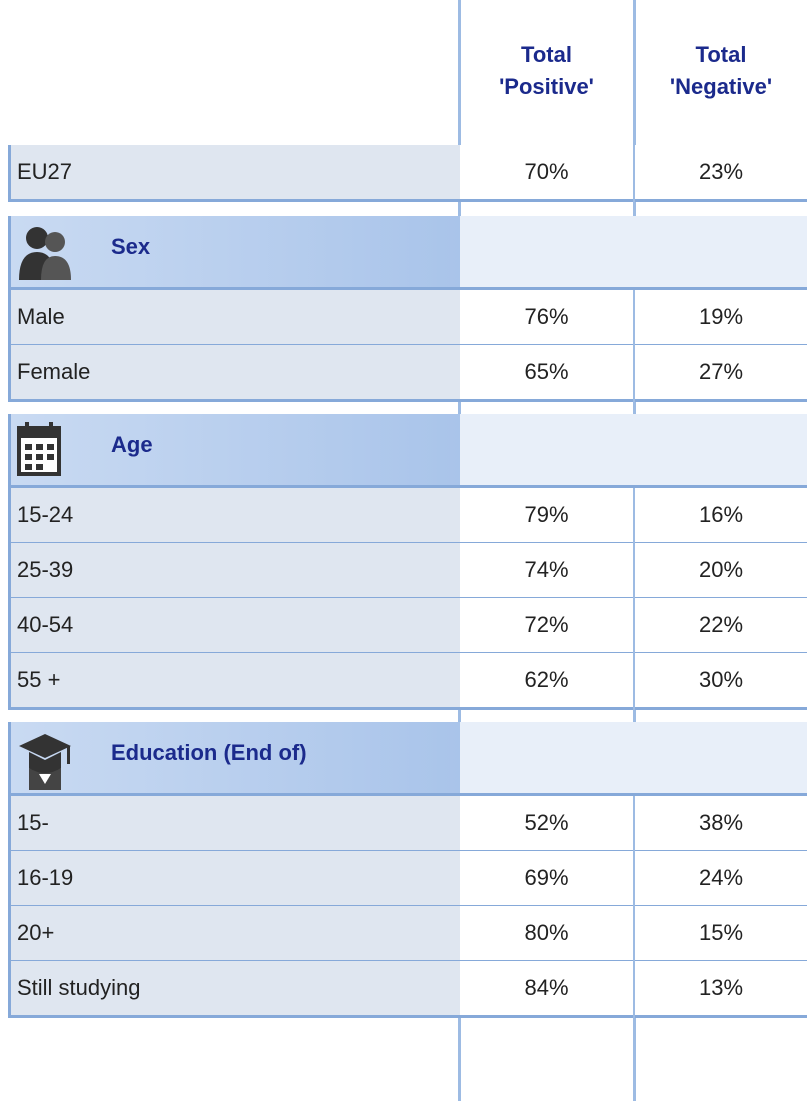 The height and width of the screenshot is (1101, 807). I want to click on cell-text: 65%, so click(546, 371).